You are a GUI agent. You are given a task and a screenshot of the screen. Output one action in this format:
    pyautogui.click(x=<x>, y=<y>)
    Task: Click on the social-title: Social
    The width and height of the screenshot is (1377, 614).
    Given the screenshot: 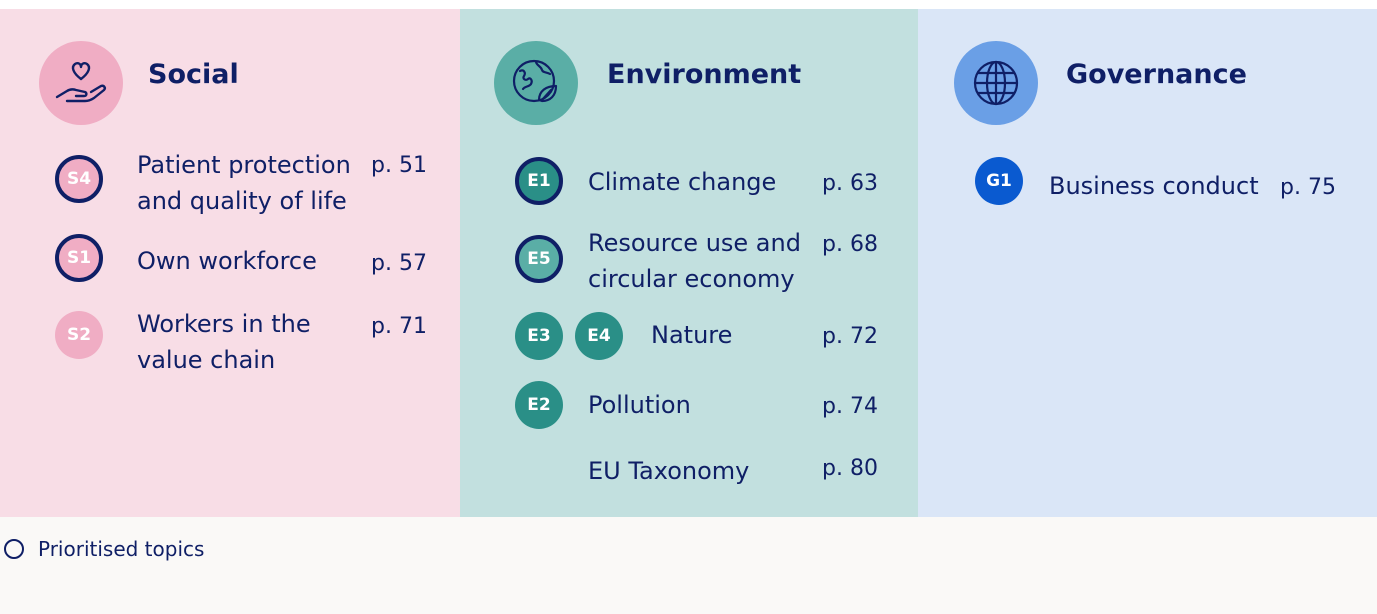 What is the action you would take?
    pyautogui.click(x=193, y=74)
    